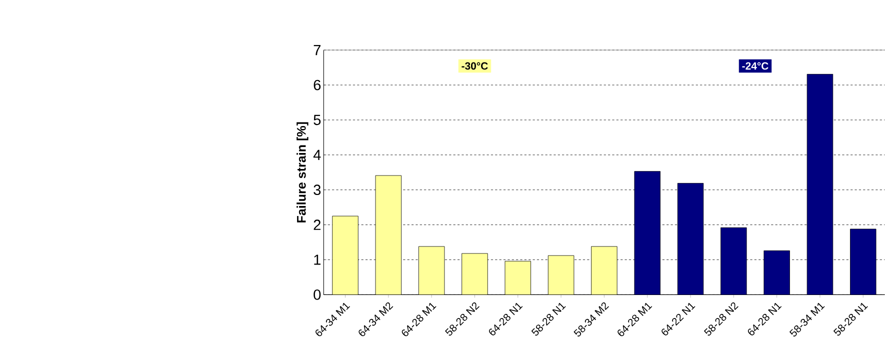  I want to click on y-tick-label: 7, so click(317, 50).